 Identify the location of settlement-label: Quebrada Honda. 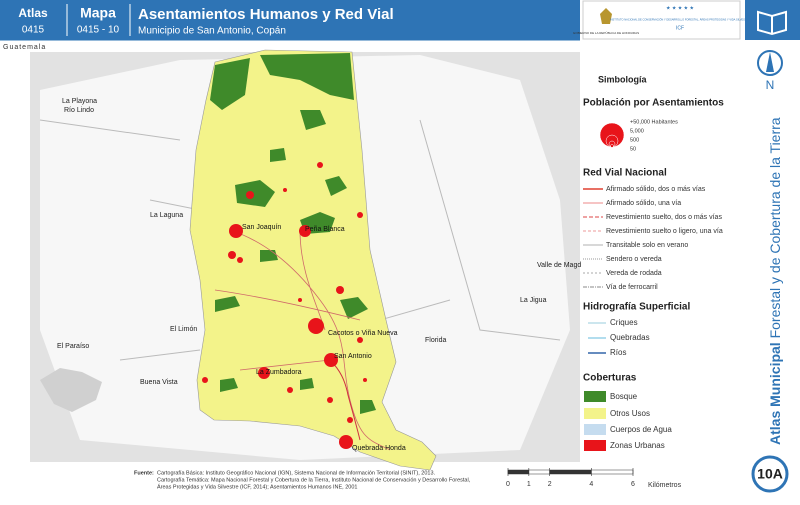
(379, 448).